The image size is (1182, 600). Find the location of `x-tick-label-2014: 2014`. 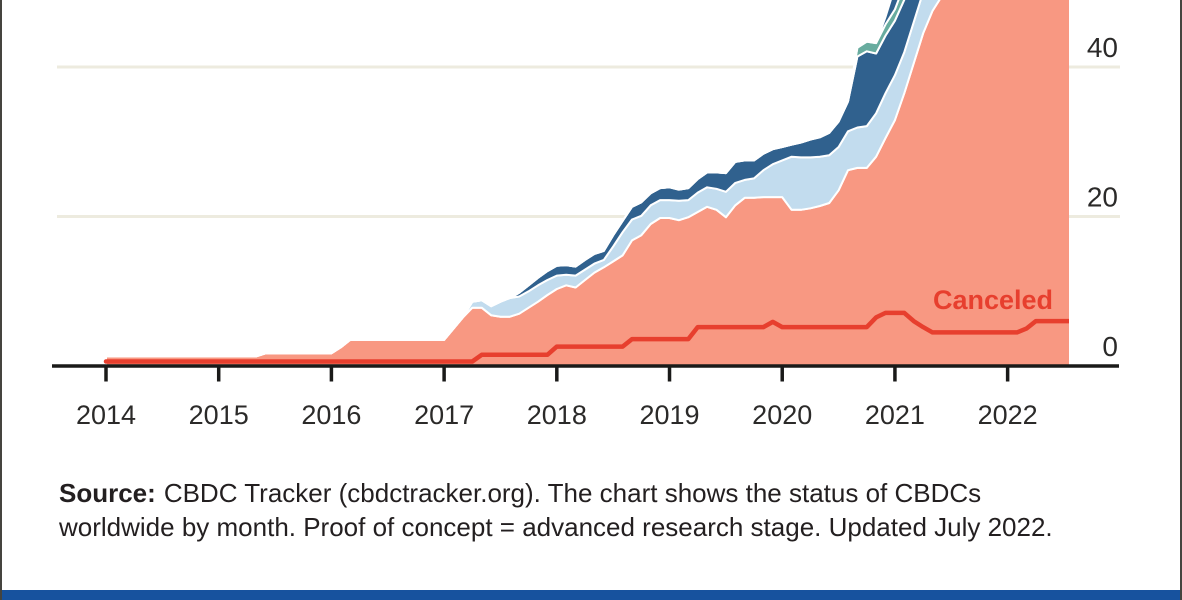

x-tick-label-2014: 2014 is located at coordinates (106, 415).